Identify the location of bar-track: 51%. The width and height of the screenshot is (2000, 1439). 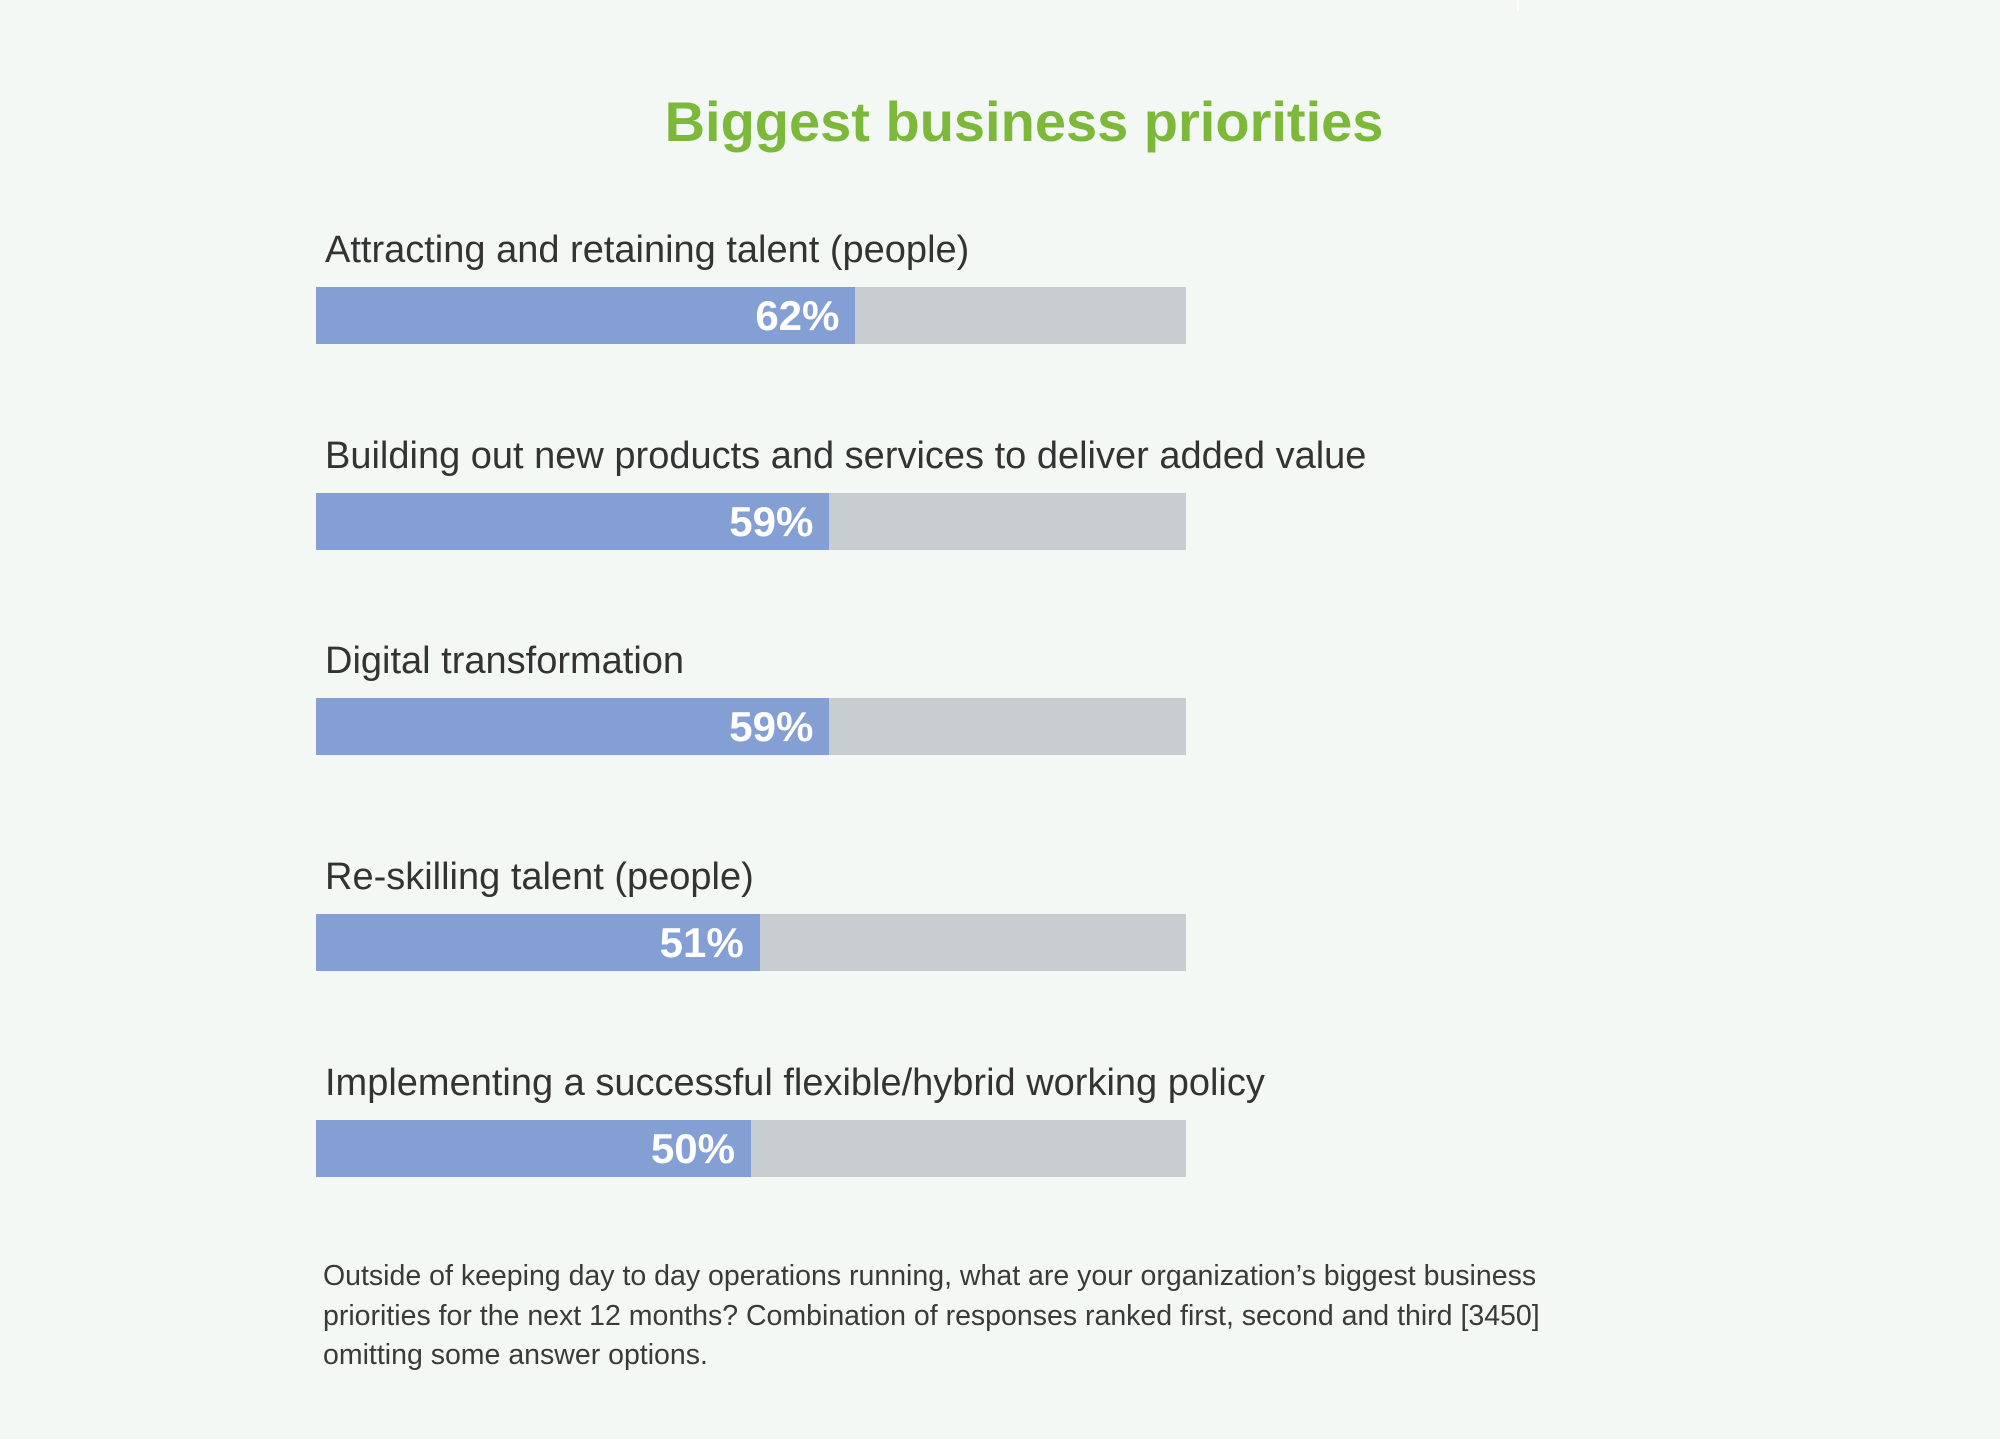
(751, 942).